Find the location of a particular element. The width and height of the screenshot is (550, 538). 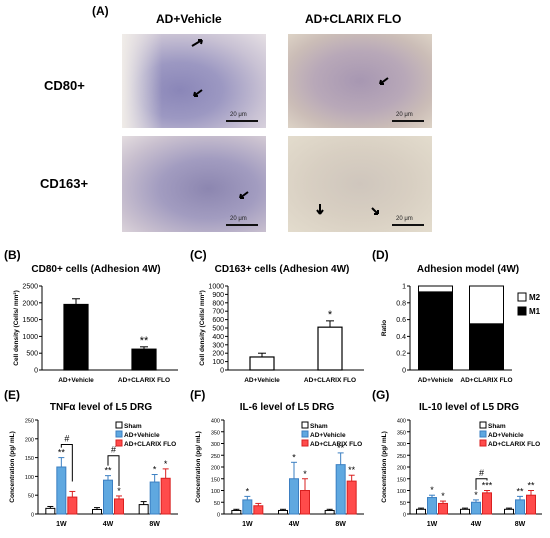

y-tick-label: 250 is located at coordinates (215, 457).